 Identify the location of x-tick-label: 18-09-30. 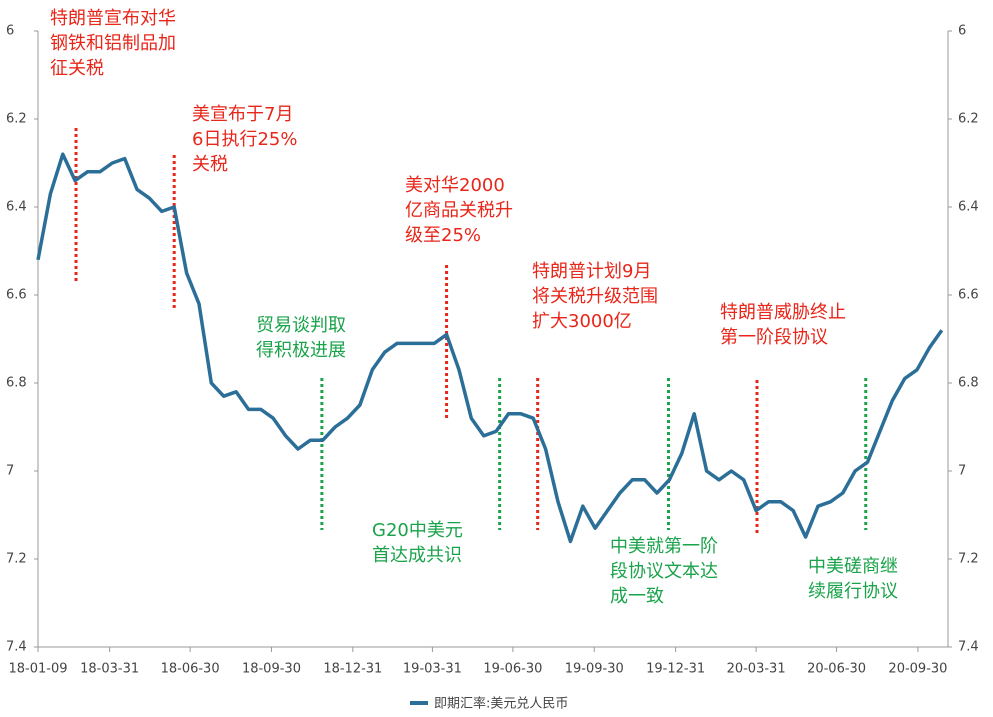
(271, 669).